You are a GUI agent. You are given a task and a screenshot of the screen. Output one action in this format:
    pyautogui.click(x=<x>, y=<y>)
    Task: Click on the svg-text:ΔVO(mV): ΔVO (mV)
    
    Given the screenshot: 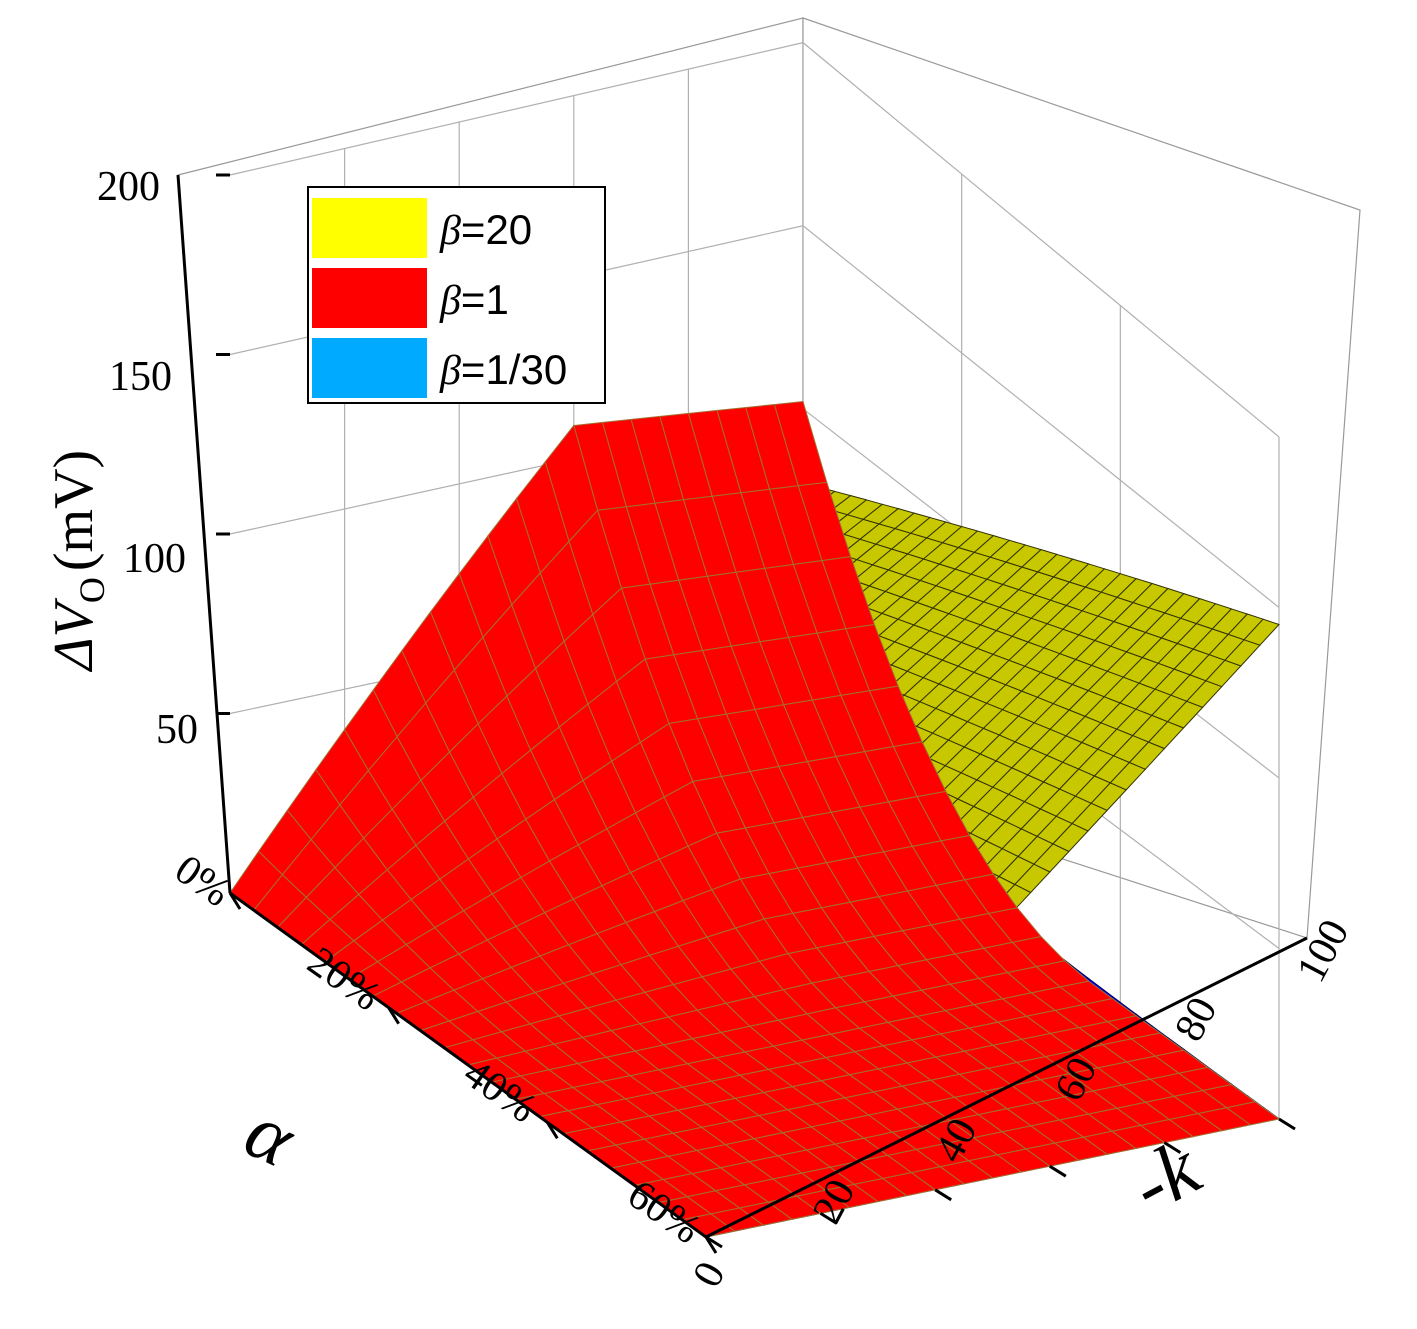 What is the action you would take?
    pyautogui.click(x=77, y=561)
    